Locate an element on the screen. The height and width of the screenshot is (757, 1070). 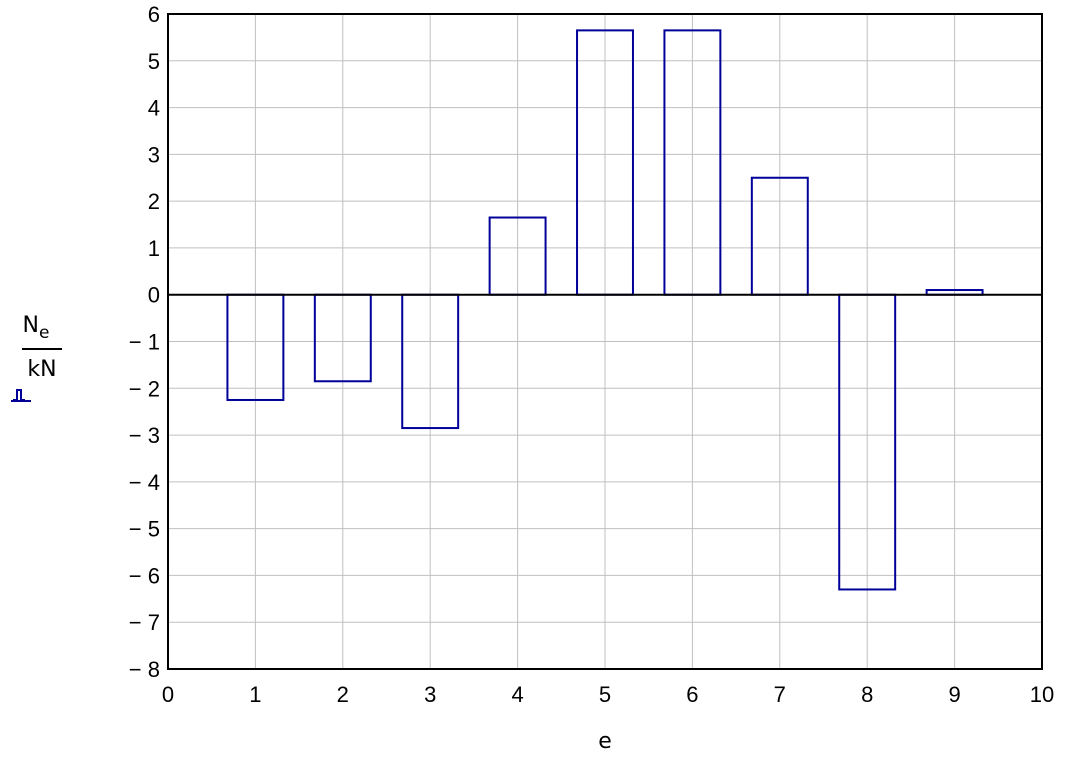
x-tick-labels: 0 1 2 3 4 5 6 7 8 9 10 is located at coordinates (608, 694).